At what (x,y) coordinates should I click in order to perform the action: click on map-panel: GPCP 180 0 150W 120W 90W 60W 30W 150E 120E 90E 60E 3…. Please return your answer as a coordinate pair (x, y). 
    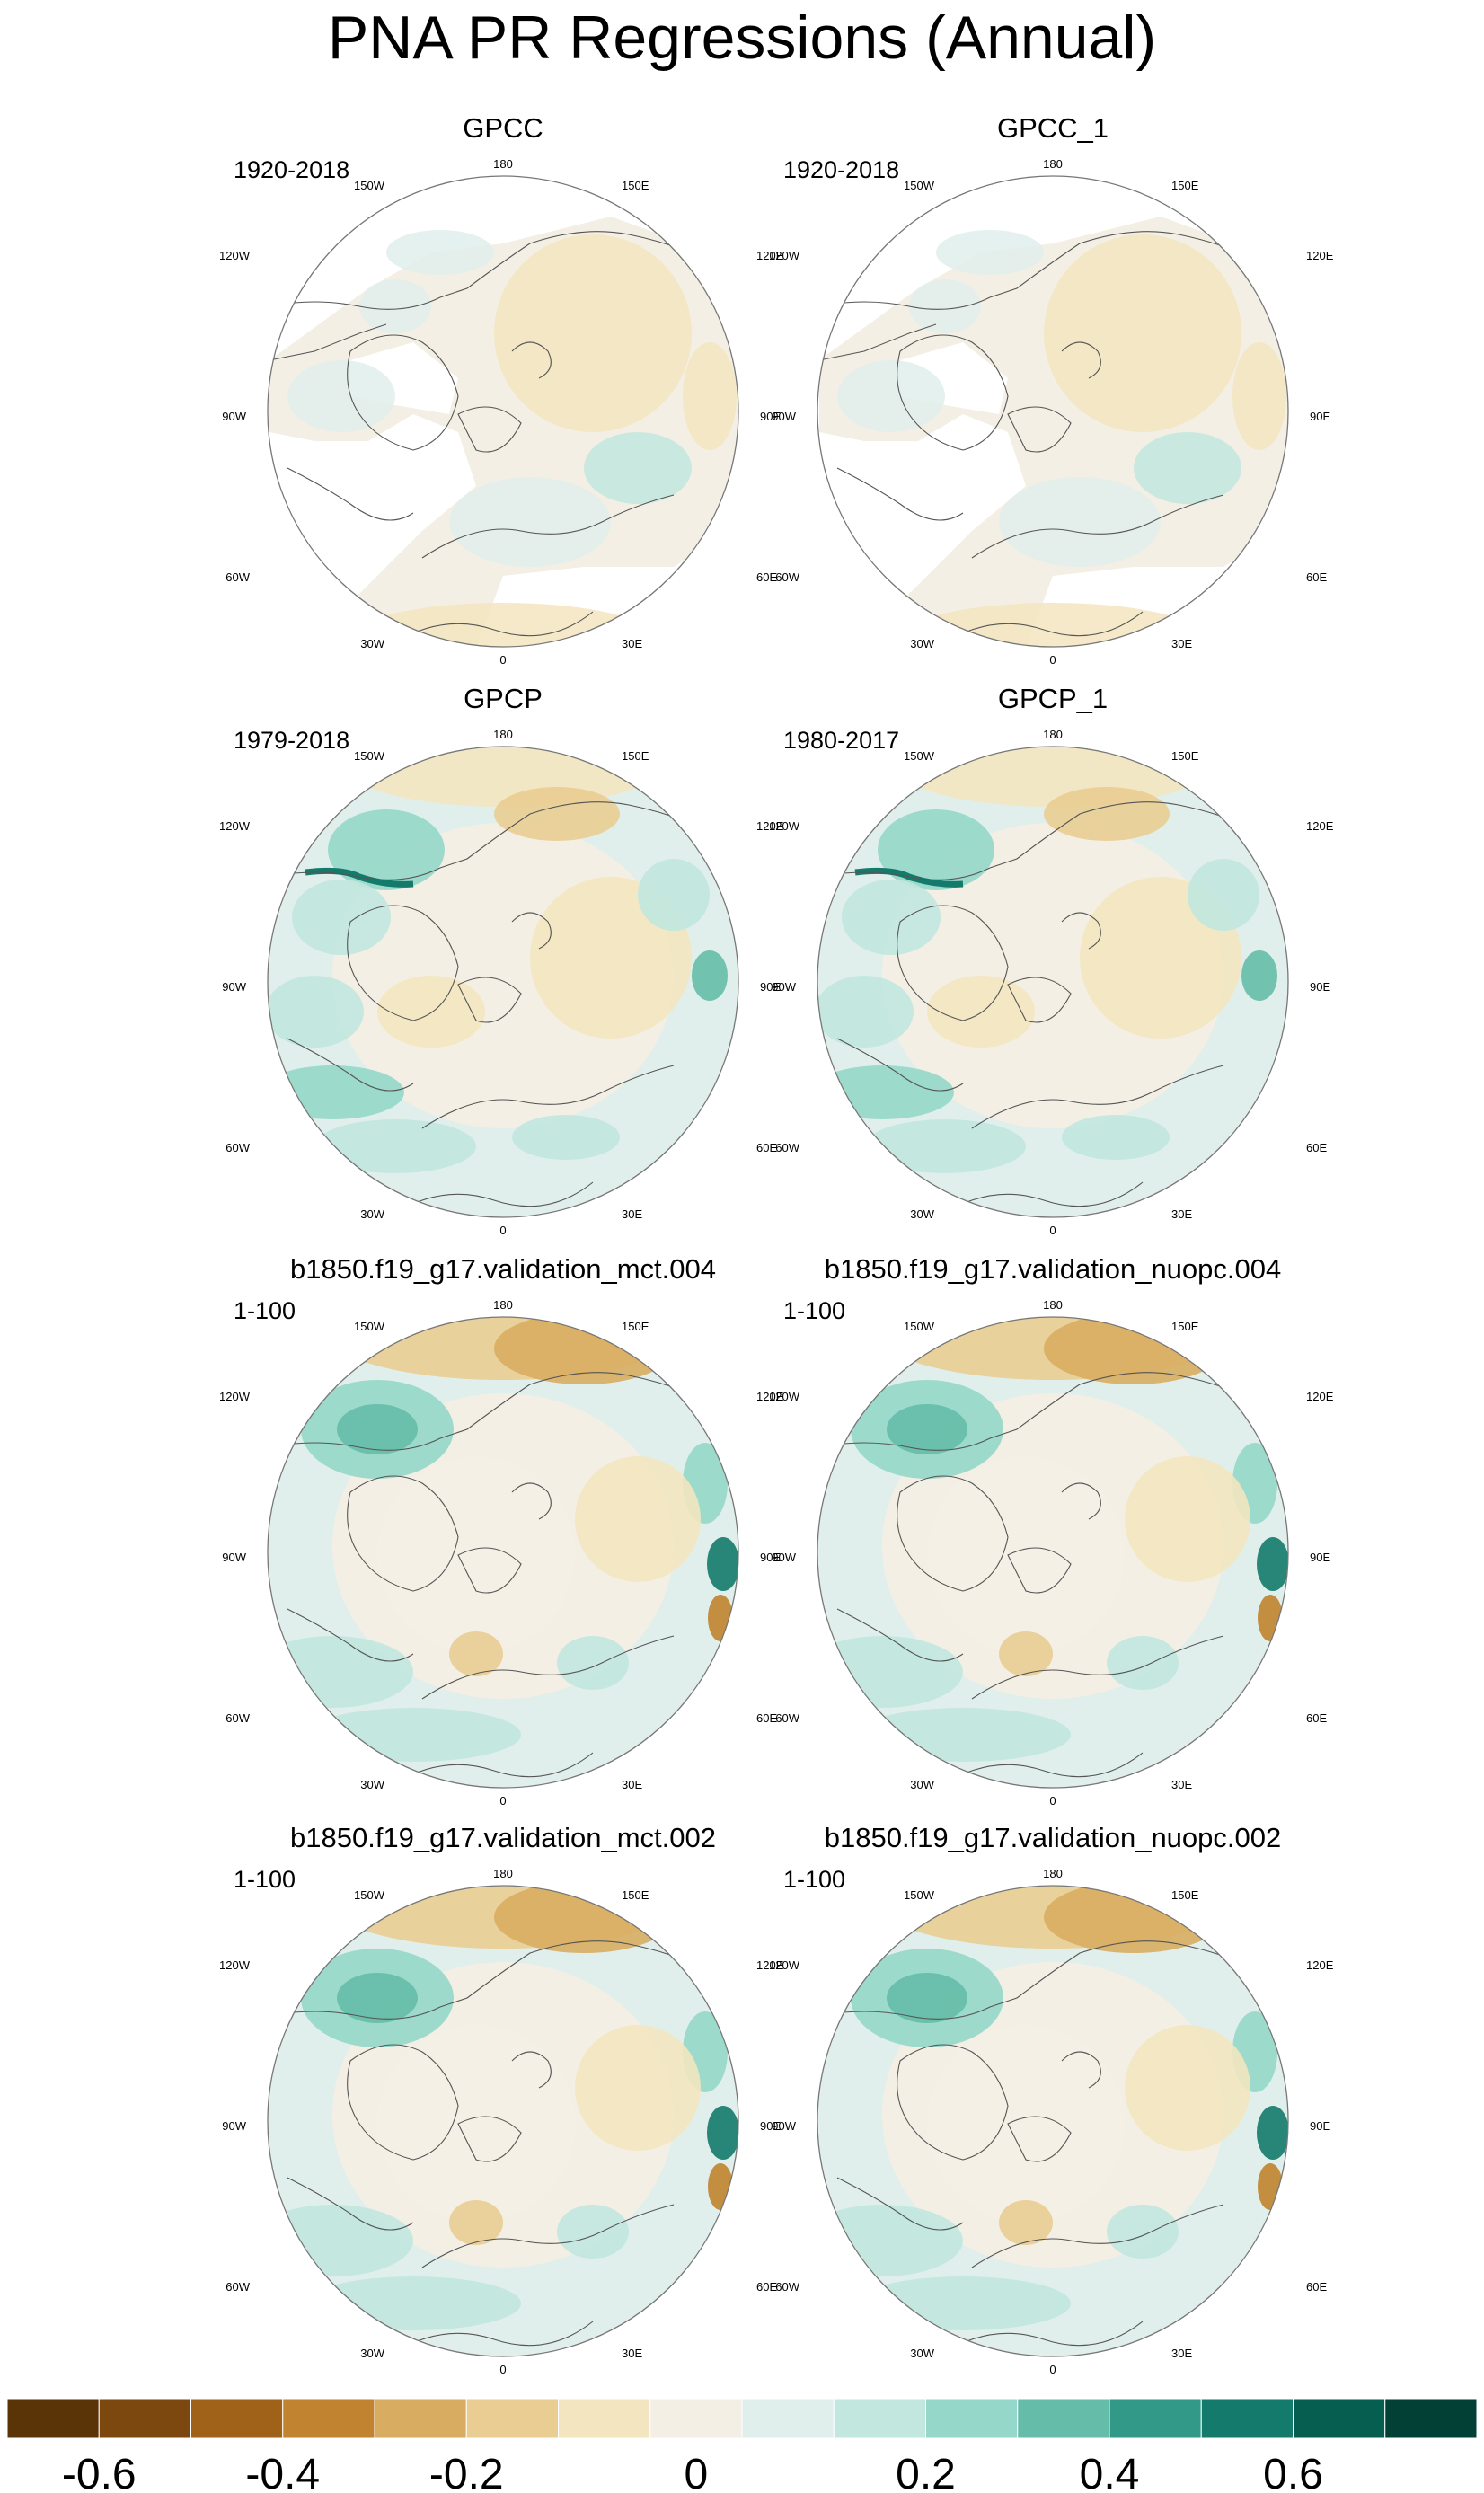
    Looking at the image, I should click on (503, 966).